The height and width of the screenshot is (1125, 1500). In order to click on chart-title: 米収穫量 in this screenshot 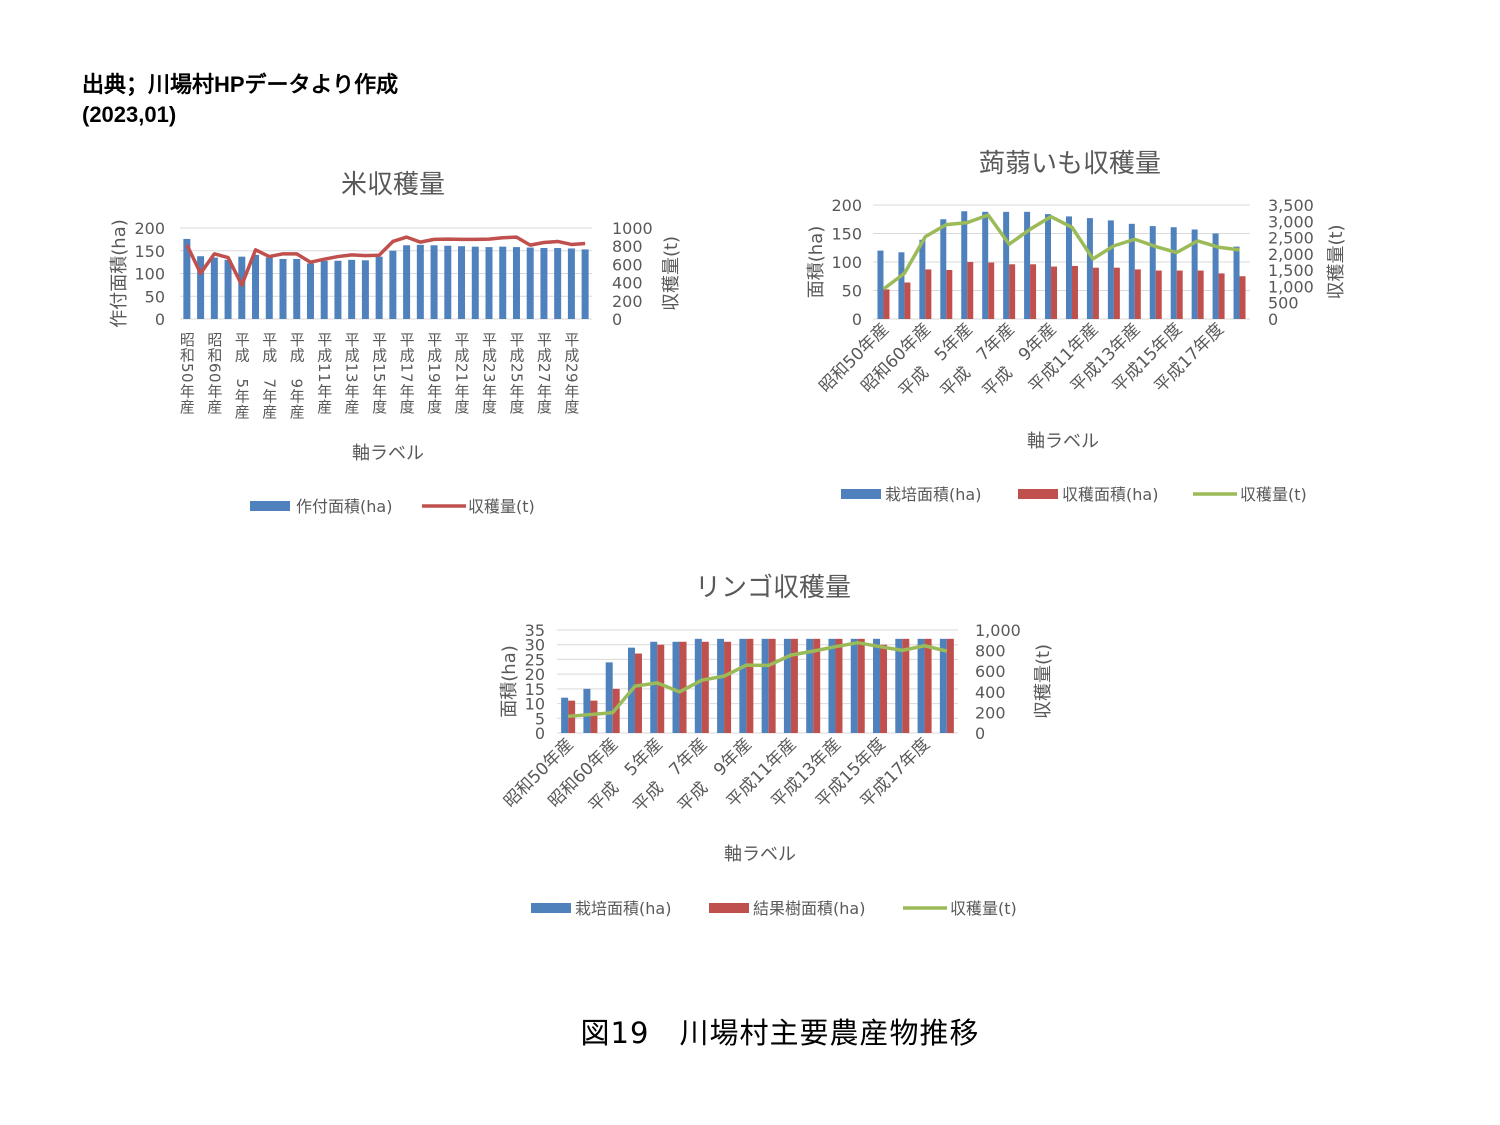, I will do `click(393, 185)`.